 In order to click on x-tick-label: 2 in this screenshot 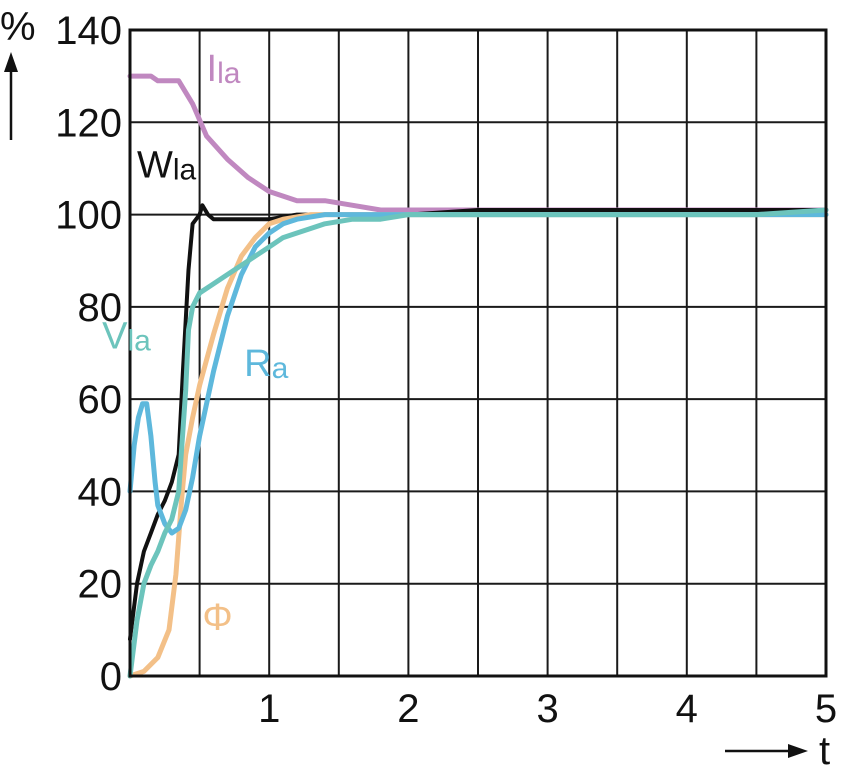, I will do `click(408, 709)`.